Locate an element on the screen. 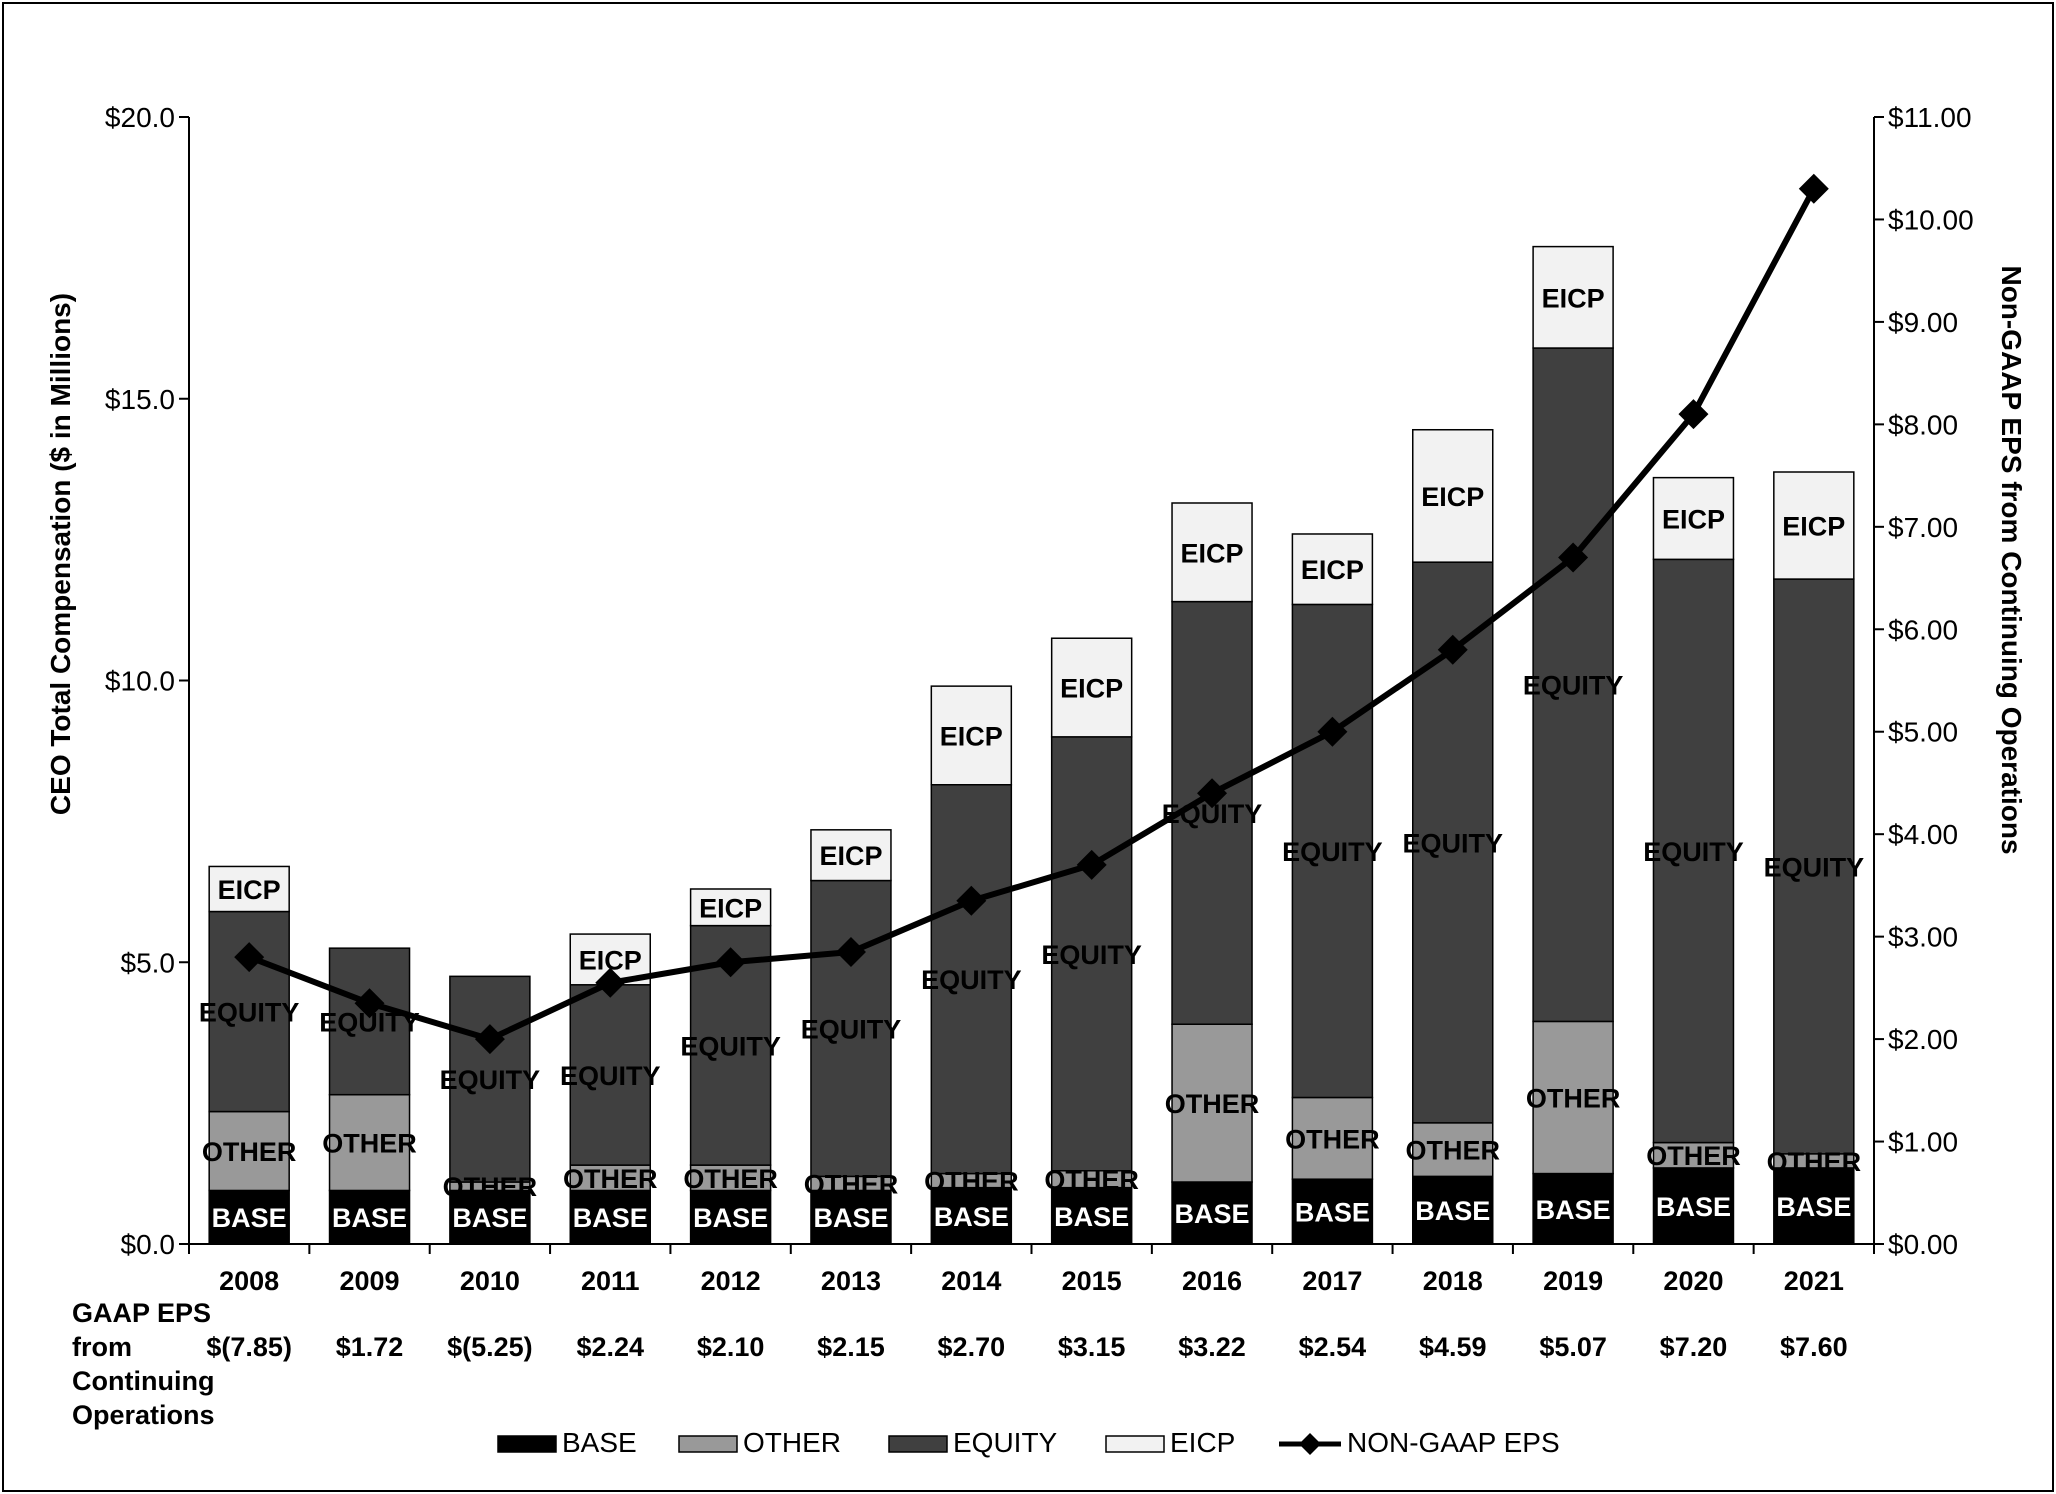 This screenshot has height=1494, width=2056. bar-equity-2016 is located at coordinates (1212, 812).